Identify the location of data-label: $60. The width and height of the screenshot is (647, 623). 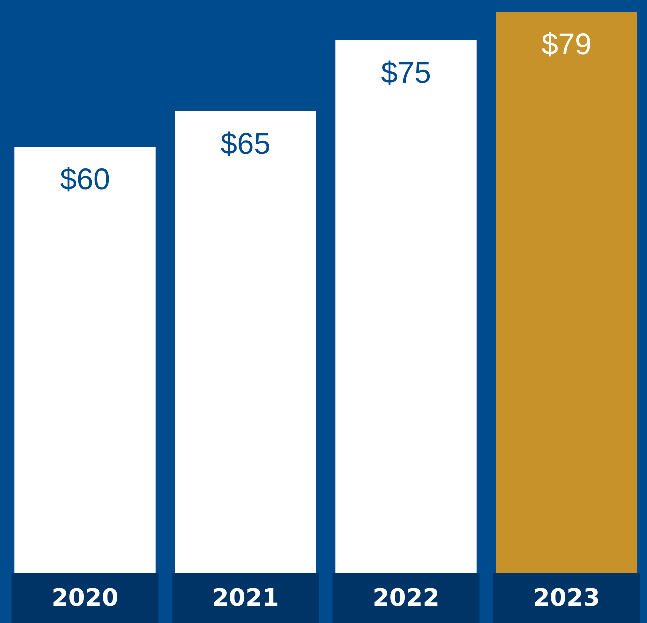
(85, 180).